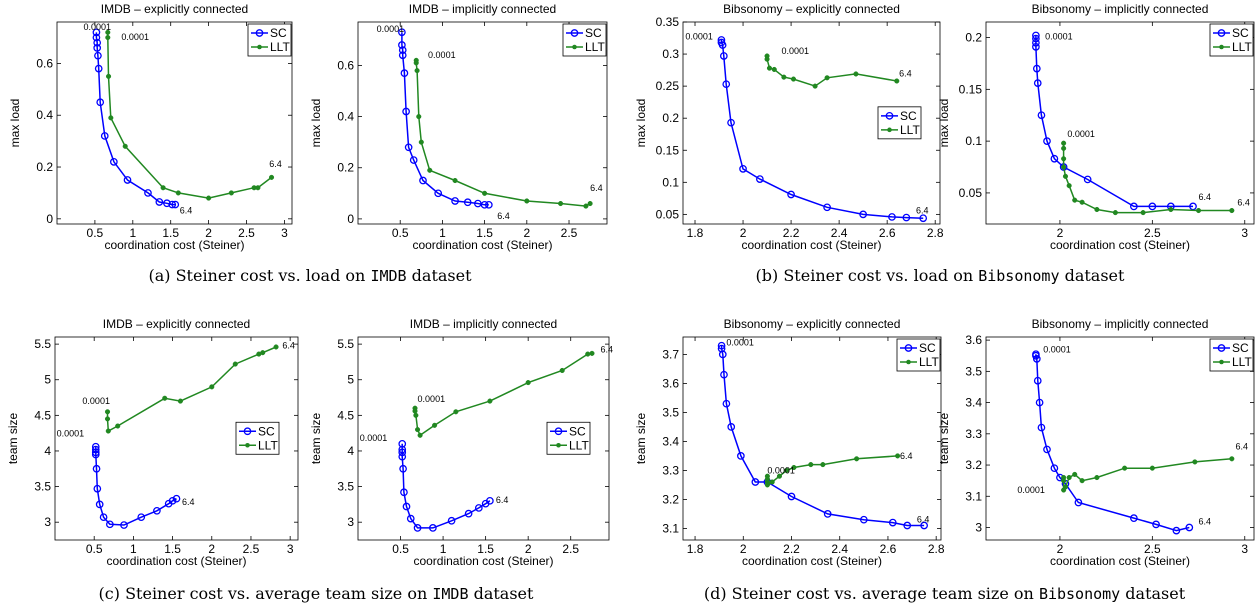  Describe the element at coordinates (670, 528) in the screenshot. I see `y-tick-label: 3.1` at that location.